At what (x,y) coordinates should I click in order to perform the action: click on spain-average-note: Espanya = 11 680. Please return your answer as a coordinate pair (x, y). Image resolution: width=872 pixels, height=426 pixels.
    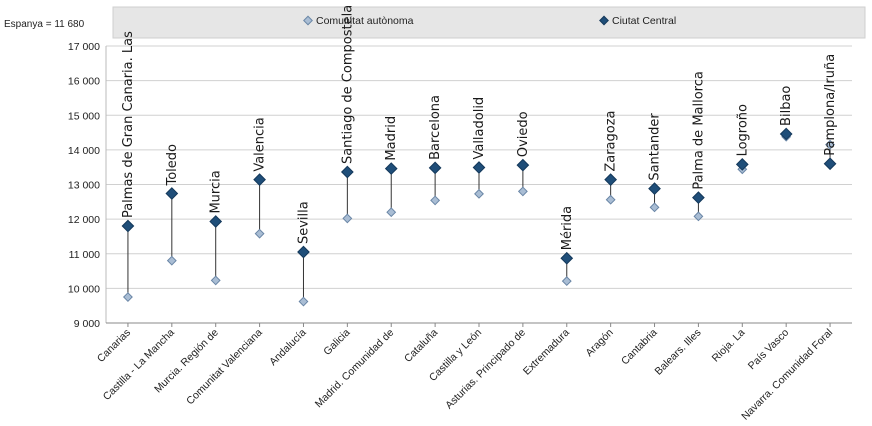
    Looking at the image, I should click on (44, 24).